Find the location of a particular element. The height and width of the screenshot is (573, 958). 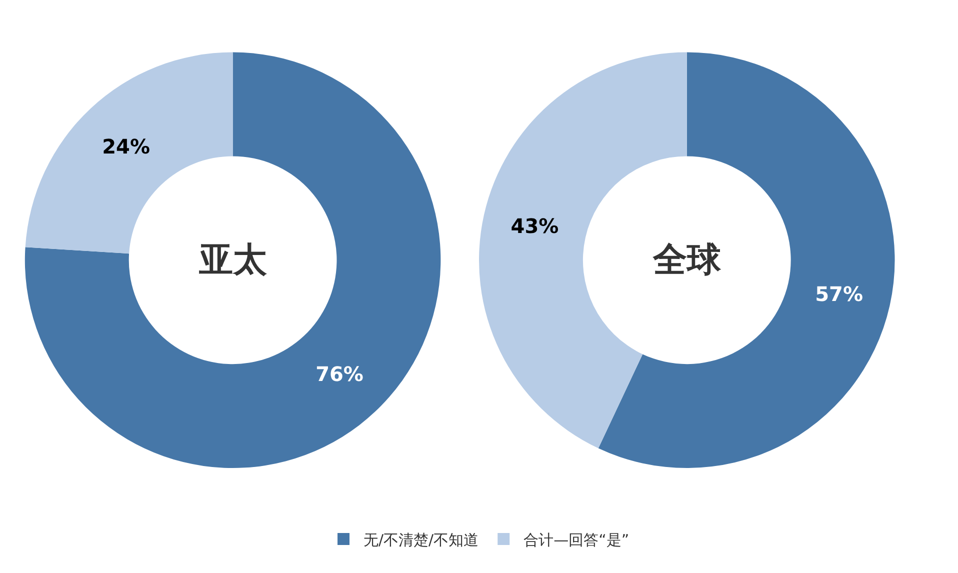

data-label: 24% is located at coordinates (126, 146).